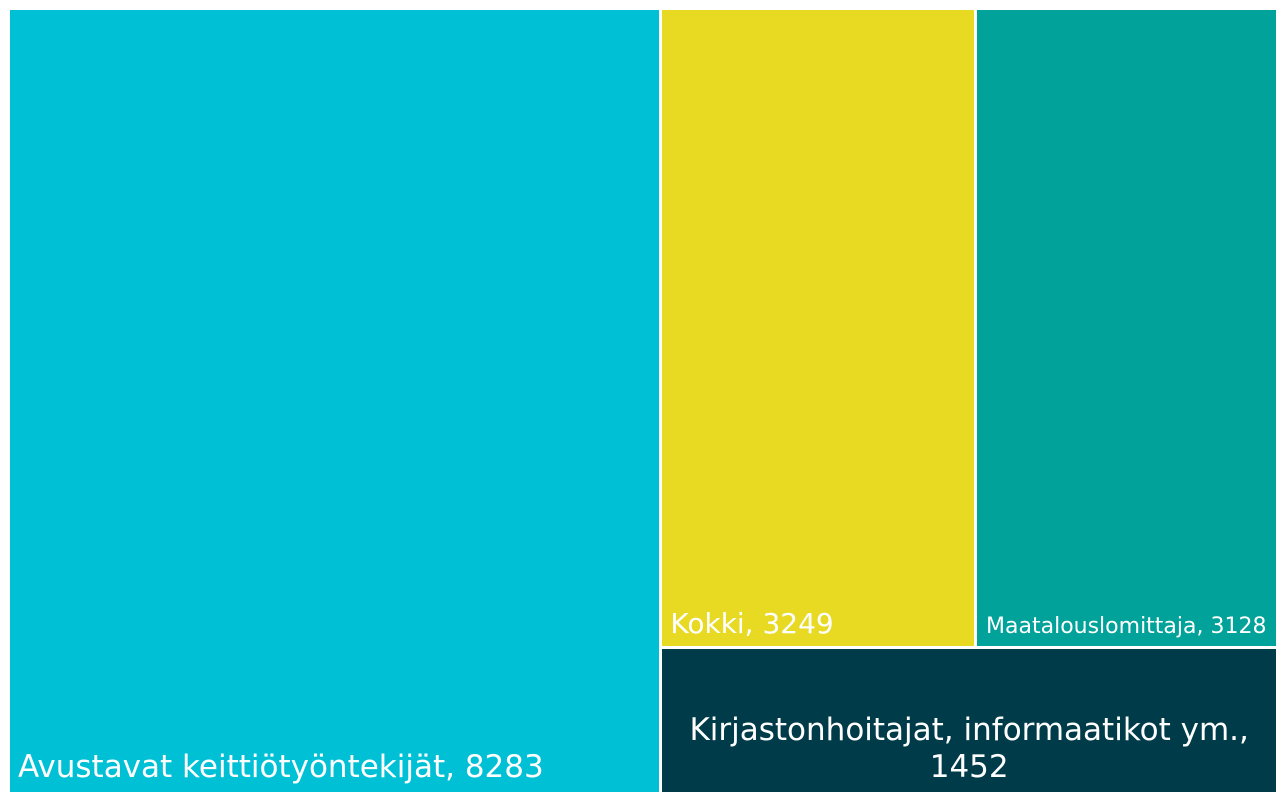 The width and height of the screenshot is (1279, 795). Describe the element at coordinates (281, 766) in the screenshot. I see `tile-label: Avustavat keittiötyöntekijät, 8283` at that location.